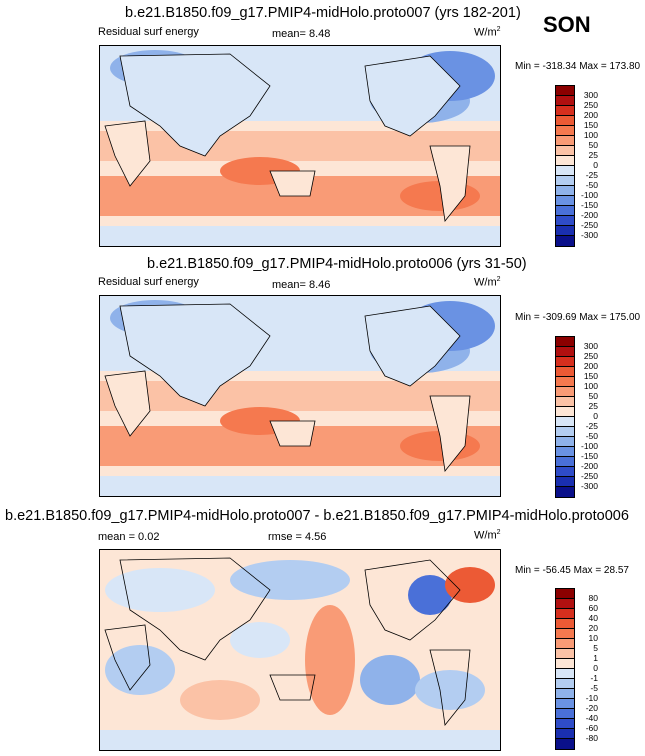 This screenshot has height=756, width=645. What do you see at coordinates (297, 537) in the screenshot?
I see `panel3-rmse: rmse = 4.56` at bounding box center [297, 537].